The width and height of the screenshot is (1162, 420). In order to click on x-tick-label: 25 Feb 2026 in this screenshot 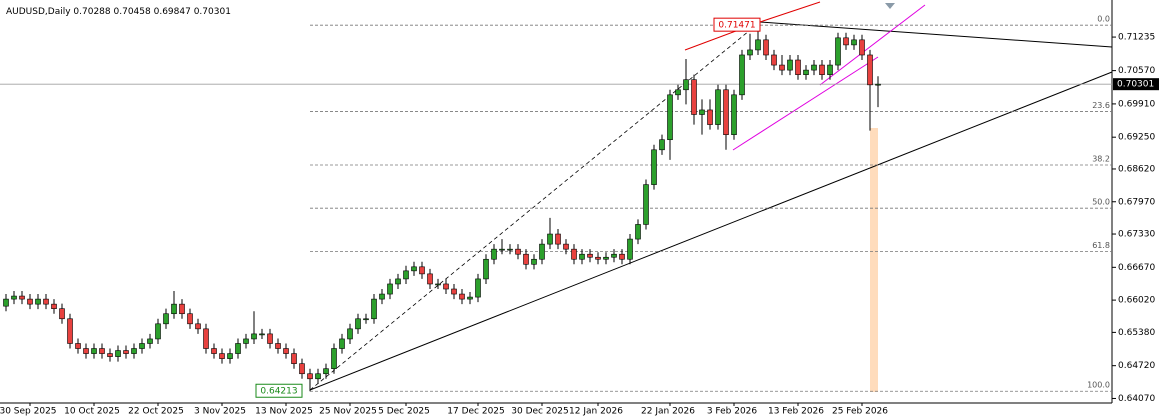, I will do `click(860, 412)`.